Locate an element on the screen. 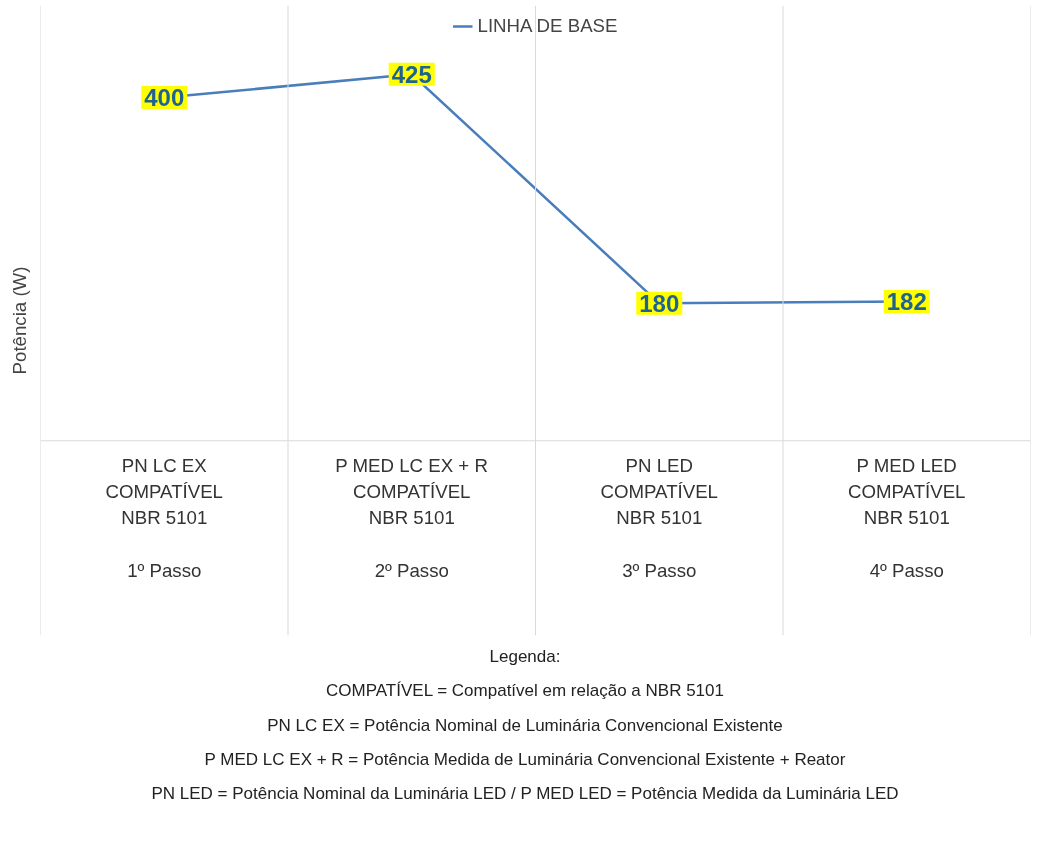 This screenshot has height=852, width=1055. text: COMPATÍVEL = Compatível em relação a NBR 5101 is located at coordinates (525, 691).